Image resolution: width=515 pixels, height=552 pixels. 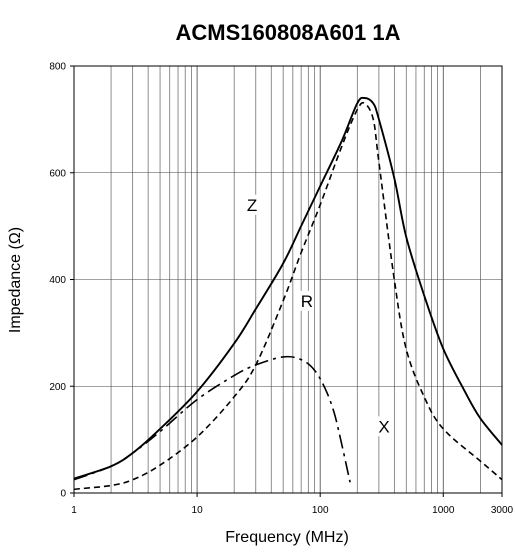 What do you see at coordinates (57, 280) in the screenshot?
I see `y-tick-label: 400` at bounding box center [57, 280].